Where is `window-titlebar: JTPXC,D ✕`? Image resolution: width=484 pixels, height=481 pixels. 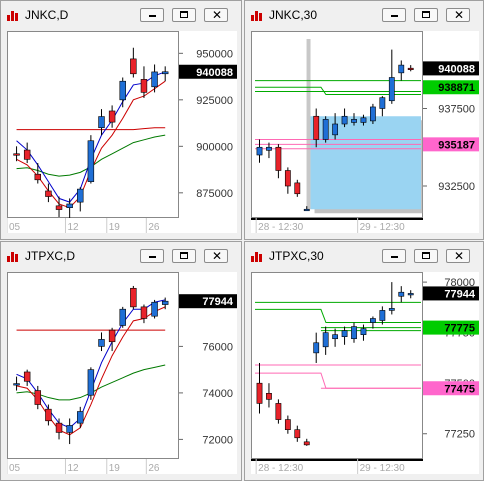 window-titlebar: JTPXC,D ✕ is located at coordinates (121, 256).